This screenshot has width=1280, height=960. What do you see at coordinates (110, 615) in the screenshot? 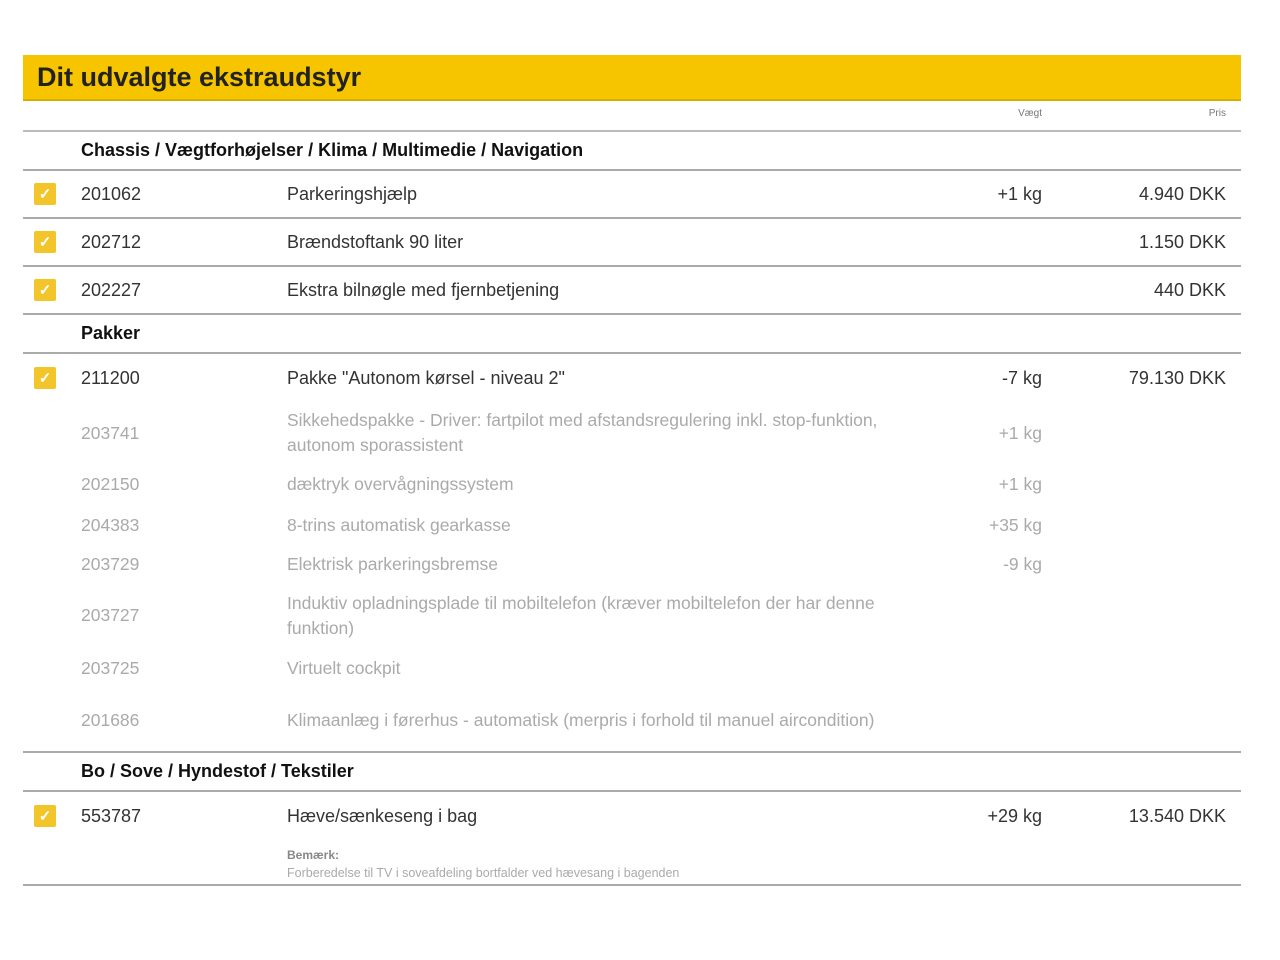
I see `item-code: 203727` at bounding box center [110, 615].